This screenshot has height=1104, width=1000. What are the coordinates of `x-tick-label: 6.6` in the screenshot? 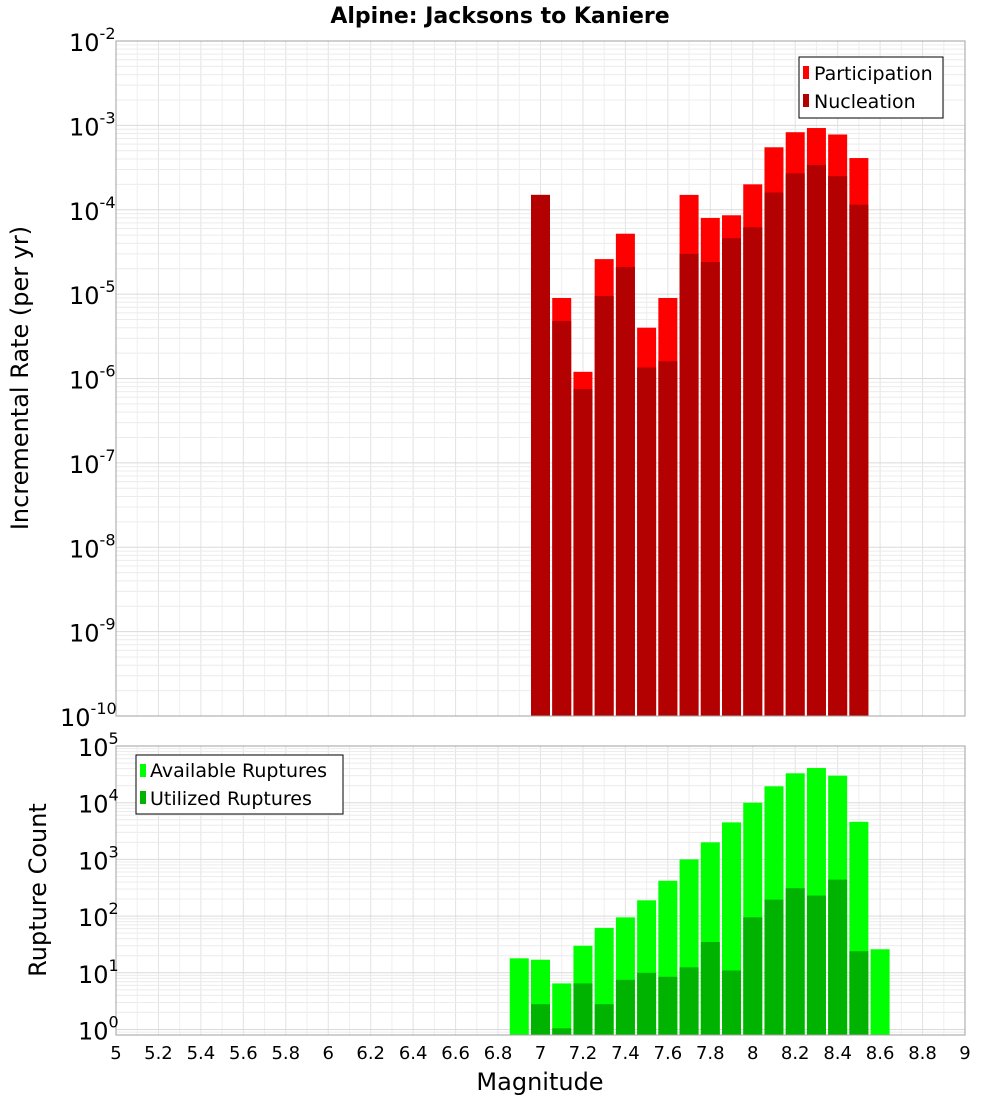 It's located at (455, 1053).